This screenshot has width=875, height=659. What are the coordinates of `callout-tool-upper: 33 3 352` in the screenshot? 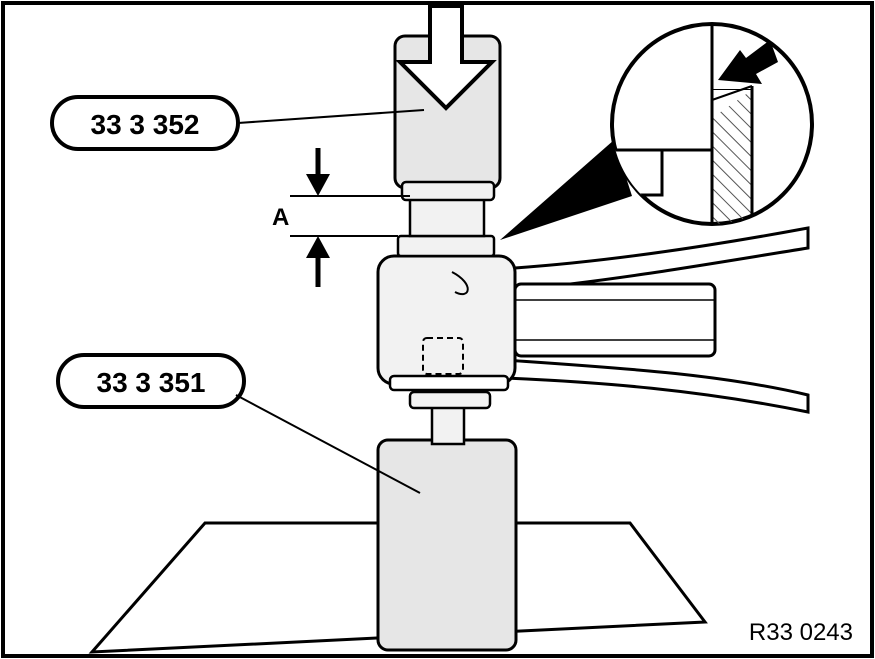 It's located at (237, 123).